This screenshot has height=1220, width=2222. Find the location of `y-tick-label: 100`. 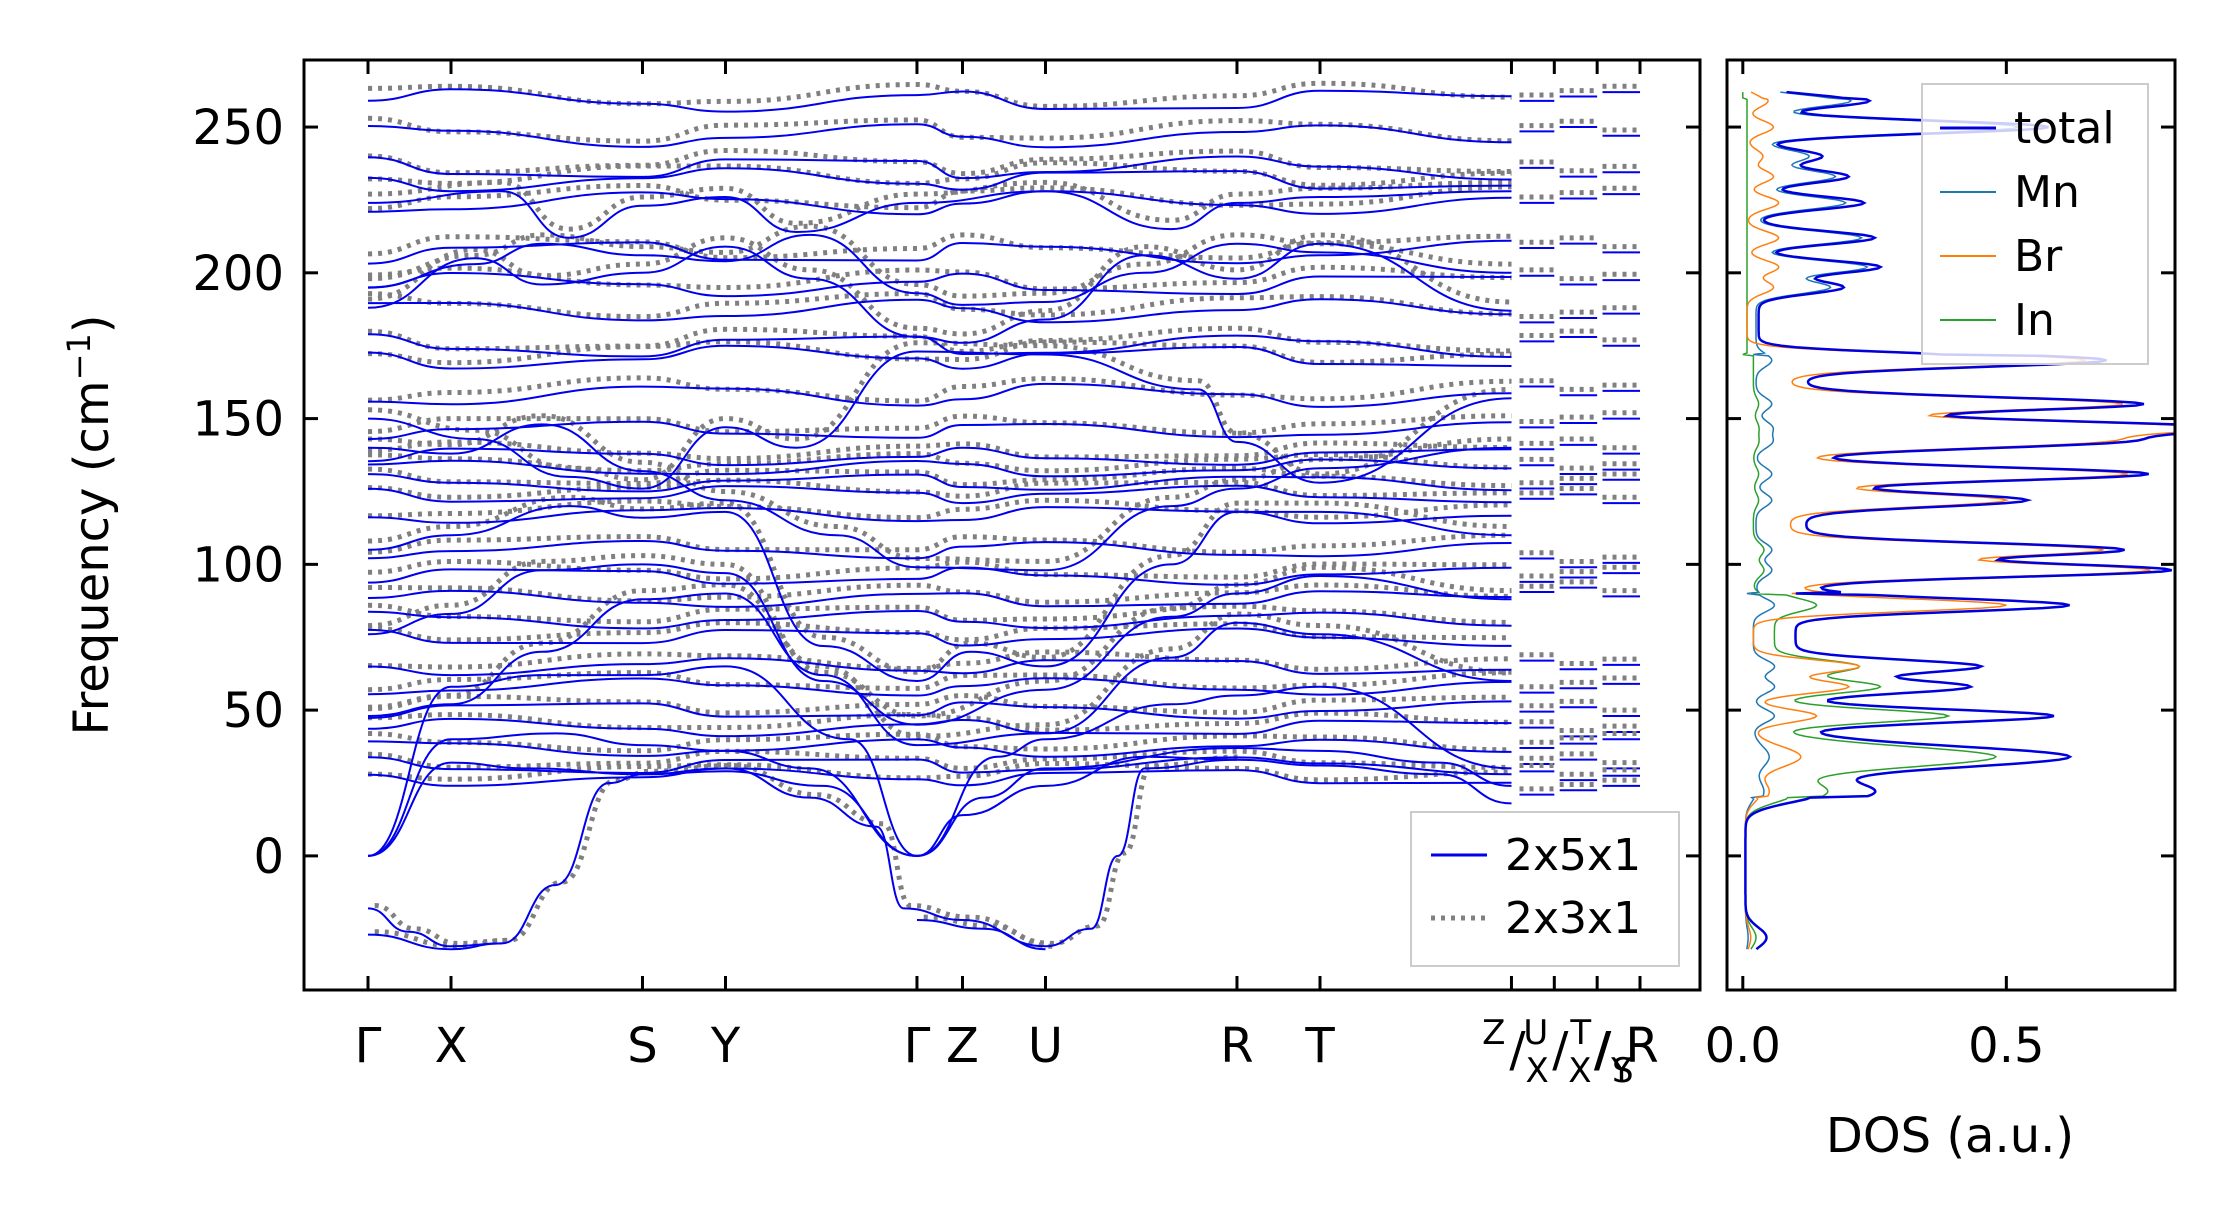

y-tick-label: 100 is located at coordinates (238, 565).